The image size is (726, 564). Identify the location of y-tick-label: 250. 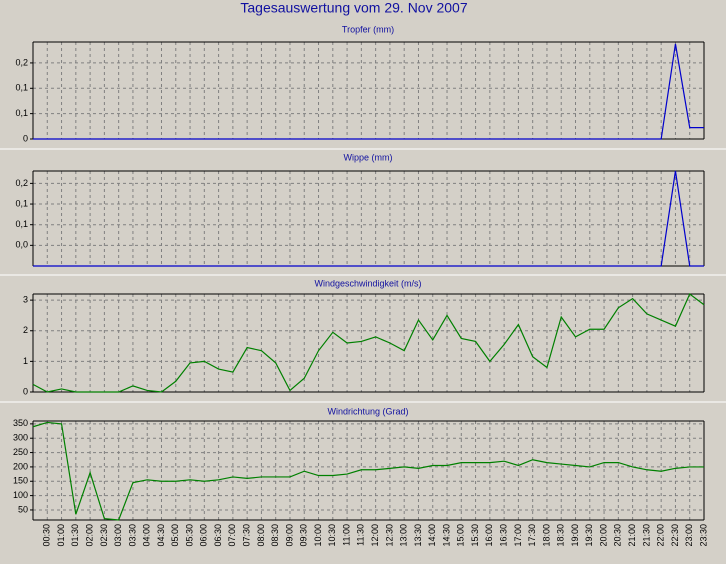
(20, 452).